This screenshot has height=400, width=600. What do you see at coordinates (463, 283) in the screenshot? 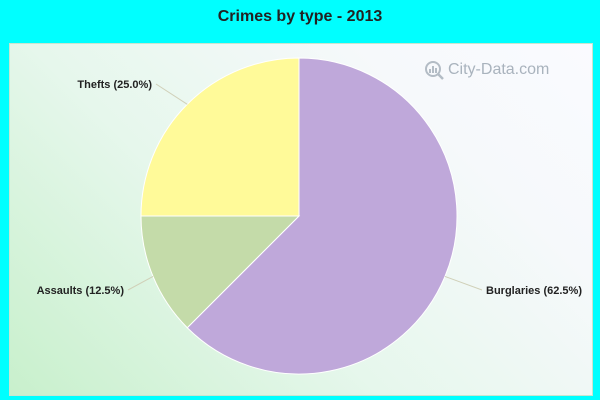
I see `leader-line-burglaries` at bounding box center [463, 283].